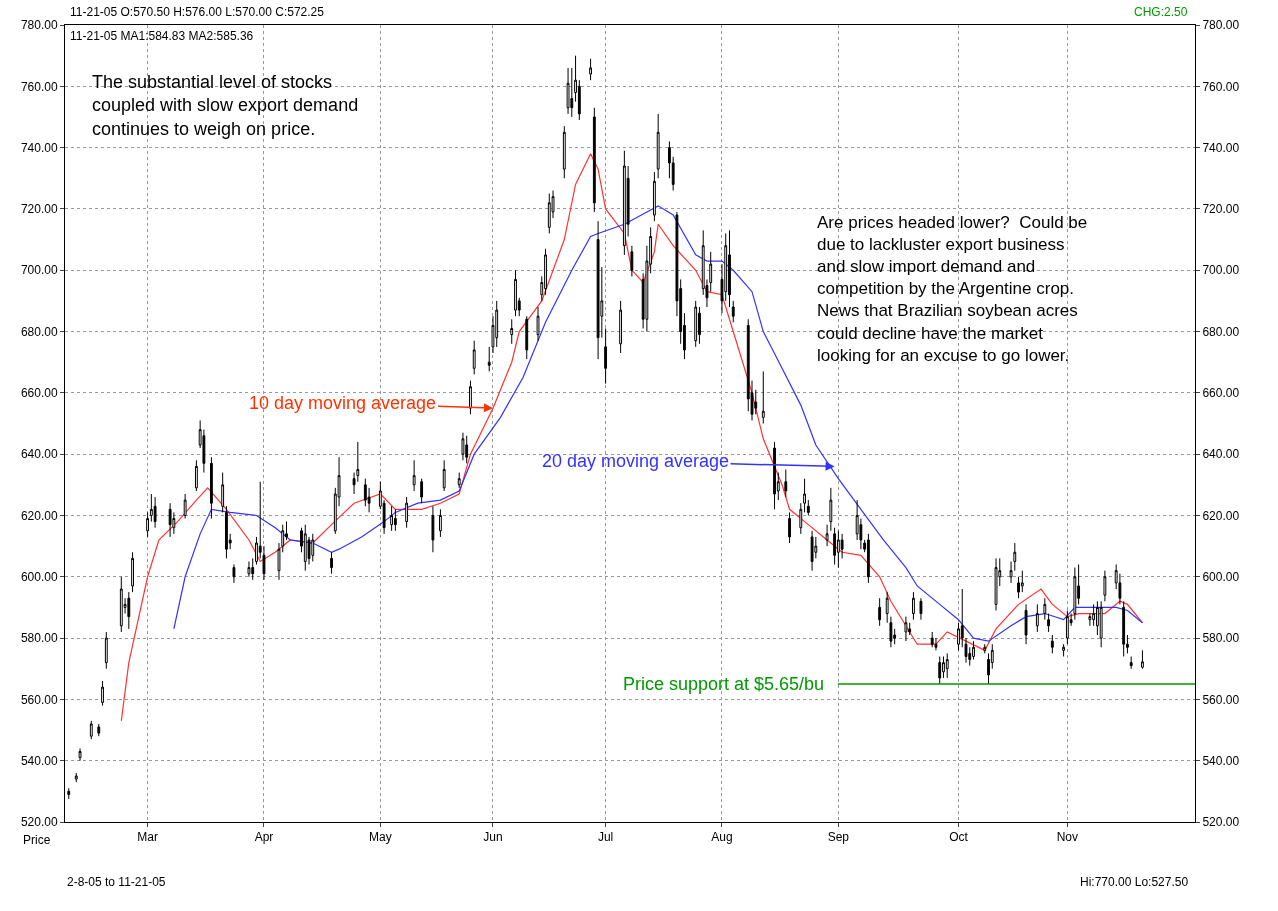 This screenshot has width=1278, height=911. I want to click on y2-tick-label: 780.00, so click(1221, 25).